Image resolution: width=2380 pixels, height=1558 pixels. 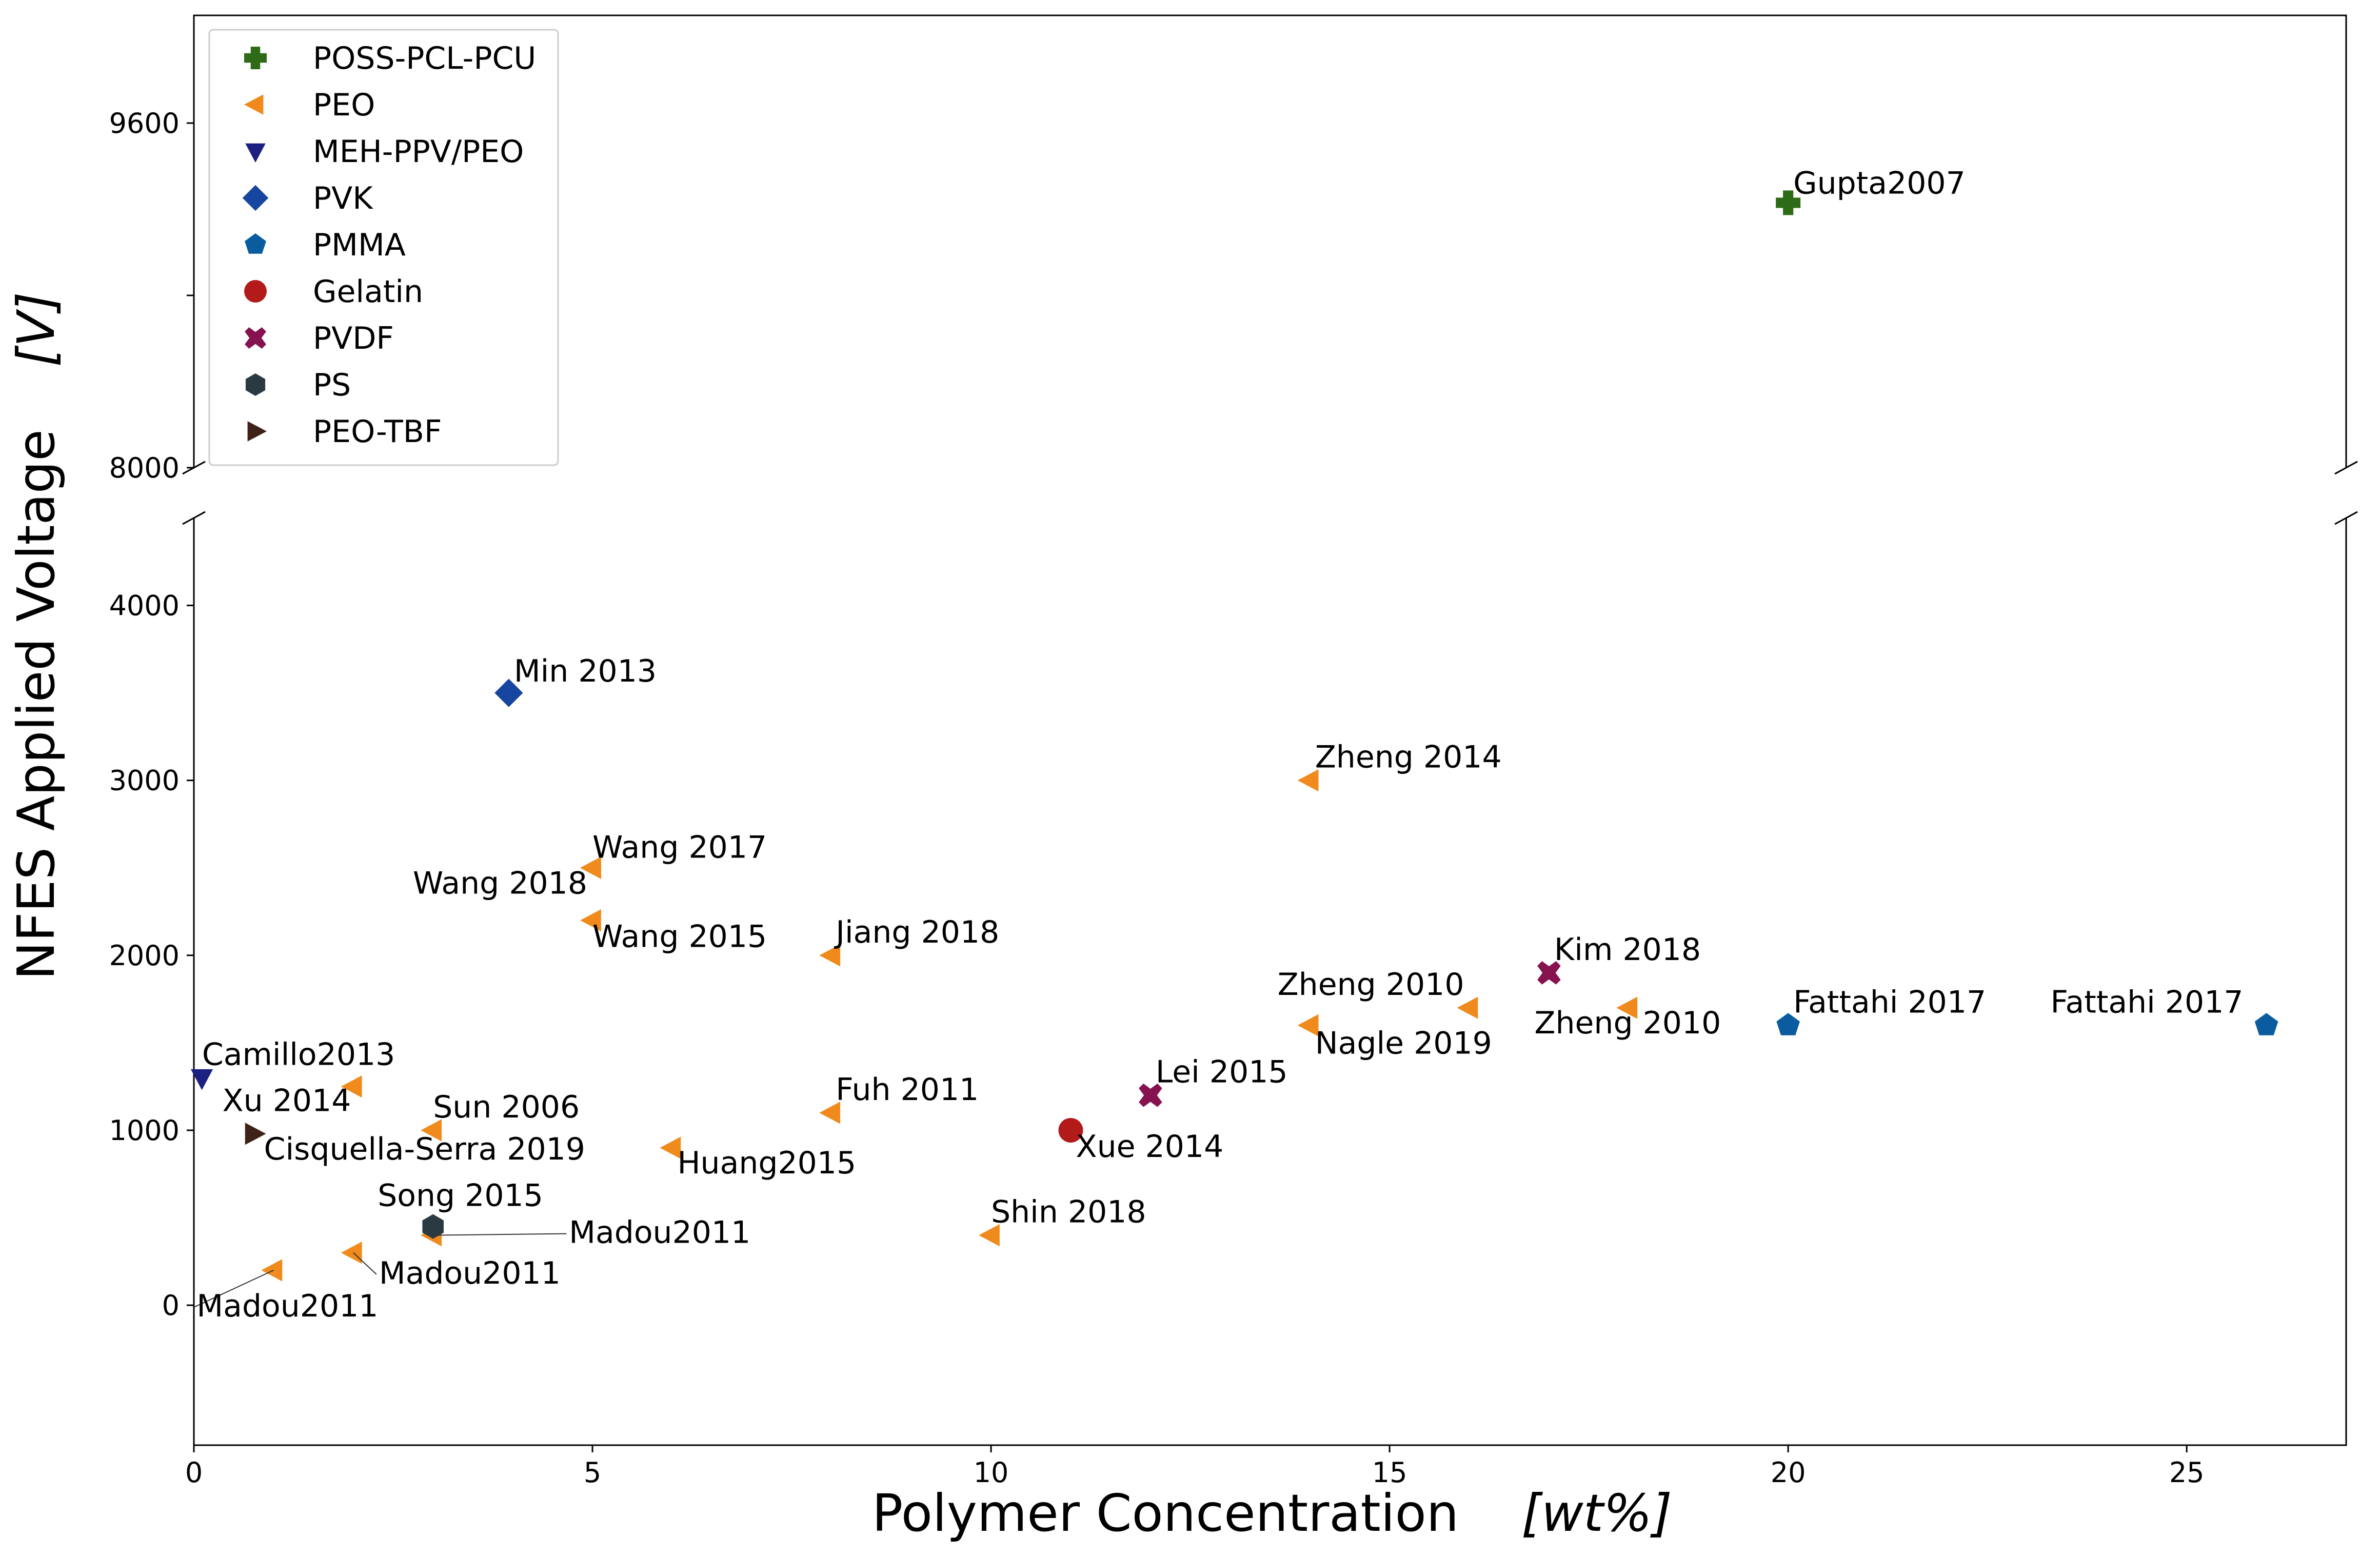 I want to click on y-axis-label: NFES Applied Voltage, so click(x=36, y=704).